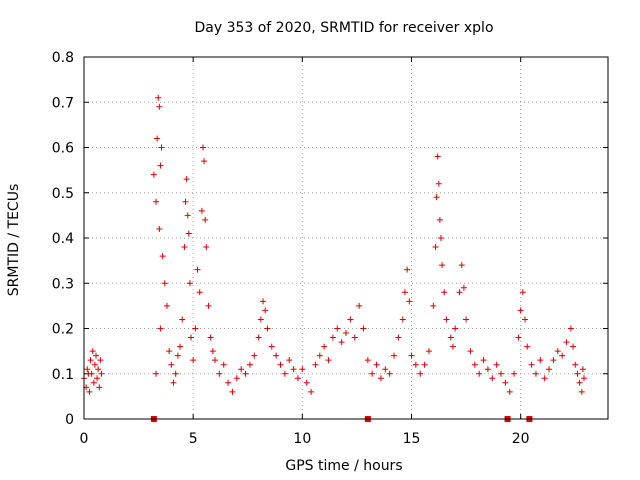 The height and width of the screenshot is (480, 640). I want to click on y-tick-label: 0.8, so click(63, 58).